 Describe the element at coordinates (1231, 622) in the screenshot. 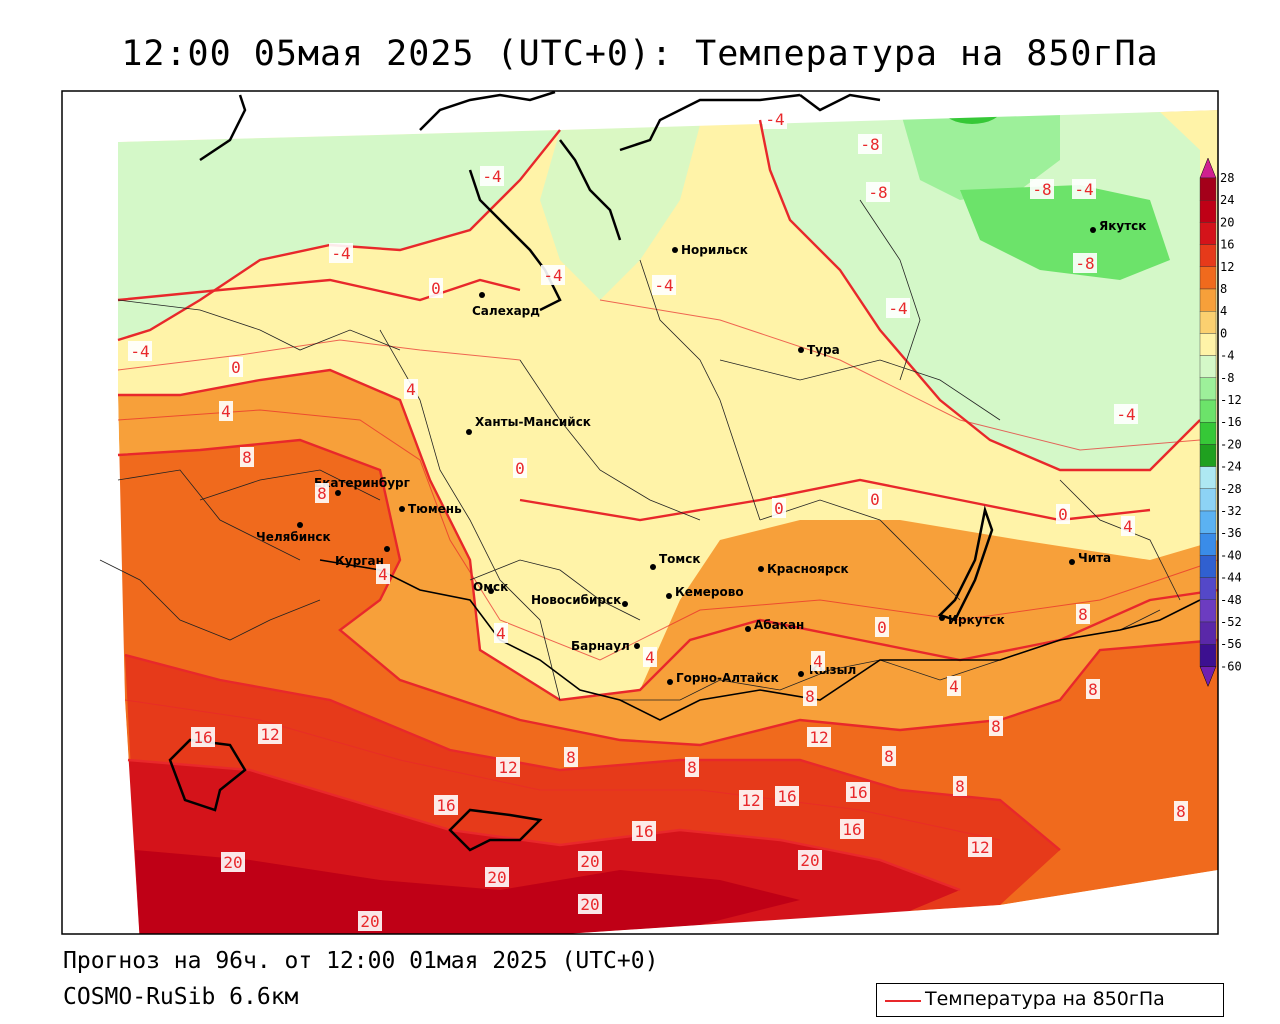

I see `colorbar-tick-label: -52` at that location.